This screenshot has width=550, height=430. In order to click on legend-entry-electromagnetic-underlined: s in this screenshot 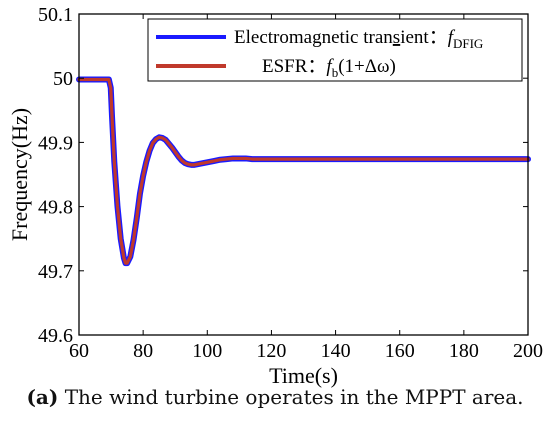, I will do `click(396, 37)`.